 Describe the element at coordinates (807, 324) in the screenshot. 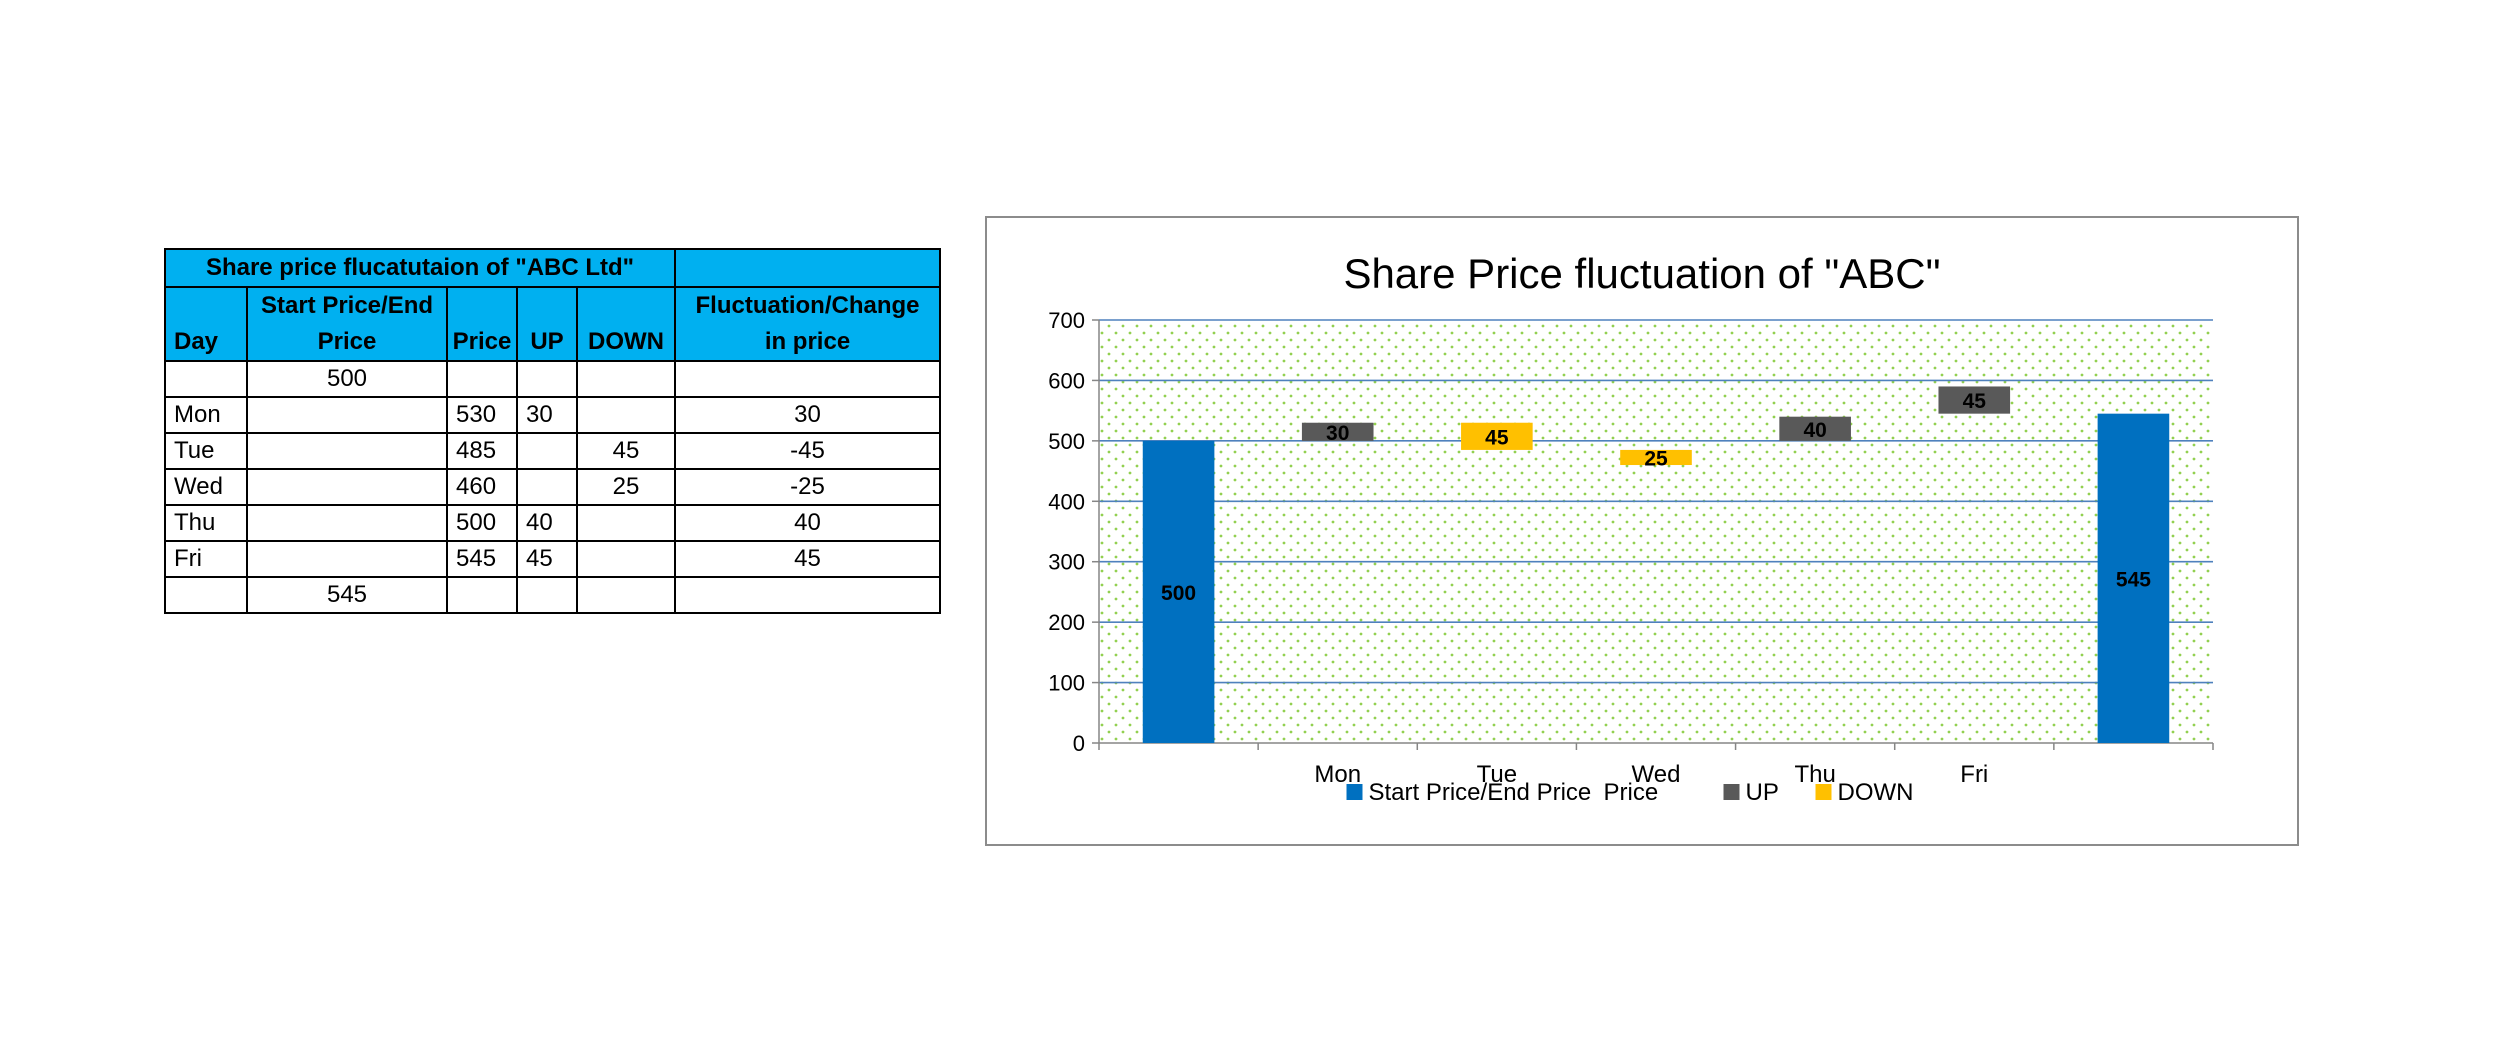

I see `header-fluctuation: Fluctuation/Change in price` at that location.